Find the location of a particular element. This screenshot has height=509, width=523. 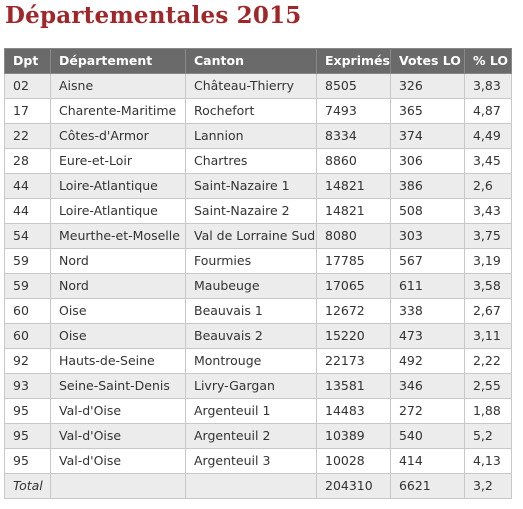

cell-canton: Beauvais 1 is located at coordinates (251, 311).